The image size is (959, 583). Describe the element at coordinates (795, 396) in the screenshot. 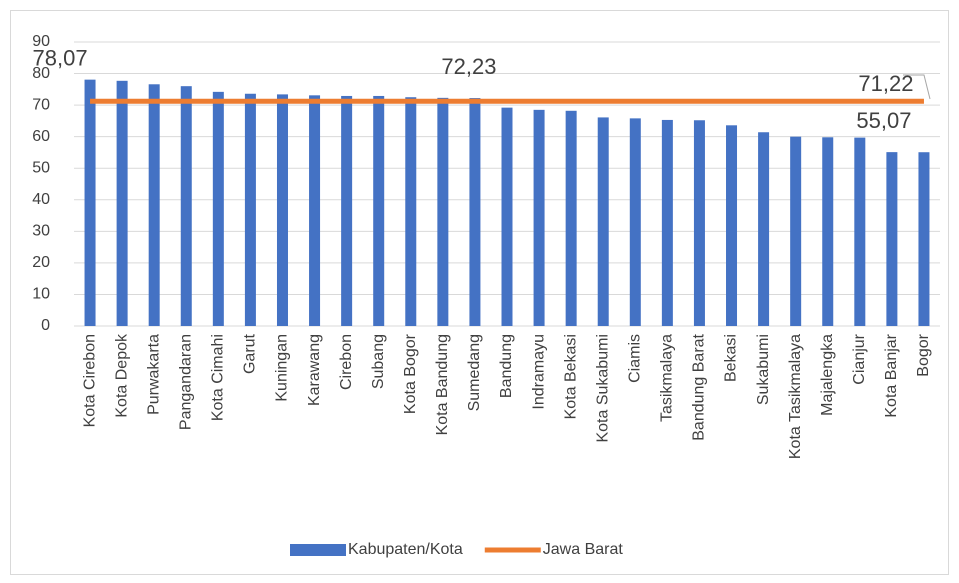

I see `x-tick-label: Kota Tasikmalaya` at that location.